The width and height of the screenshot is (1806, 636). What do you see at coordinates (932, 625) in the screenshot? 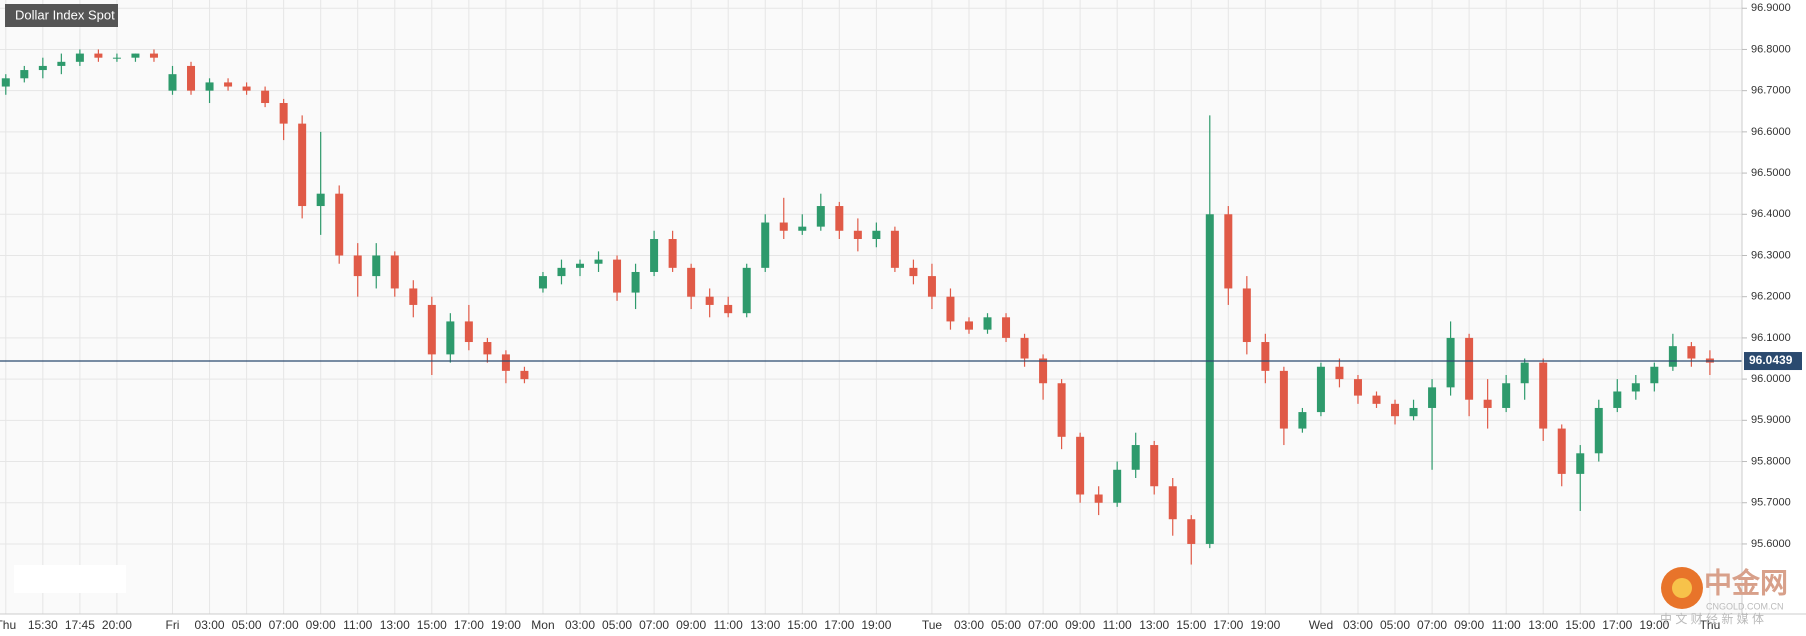
I see `x-tick-label: Tue` at bounding box center [932, 625].